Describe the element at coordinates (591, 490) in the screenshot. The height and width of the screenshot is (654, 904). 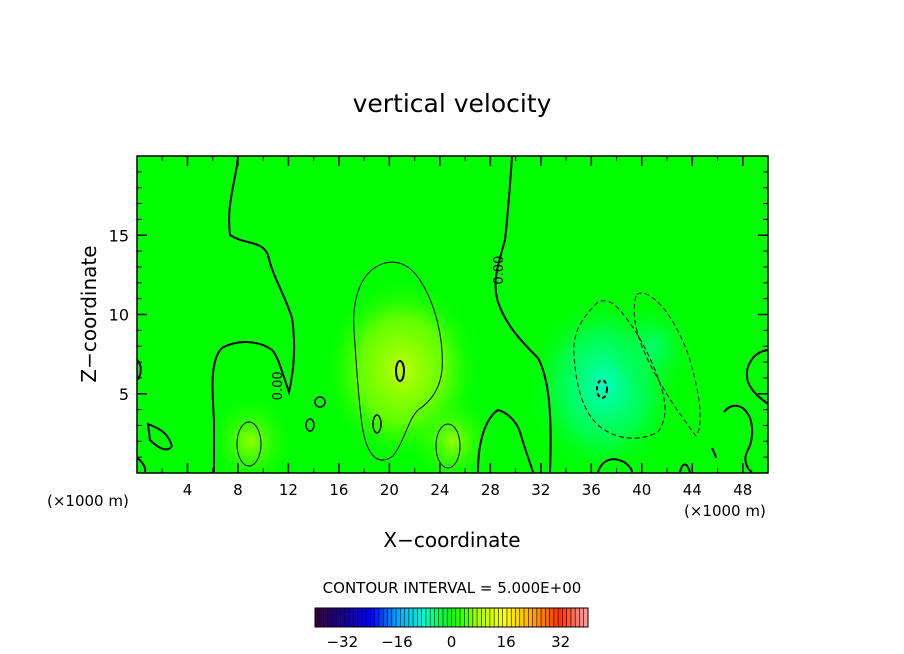
I see `x-tick-label: 36` at that location.